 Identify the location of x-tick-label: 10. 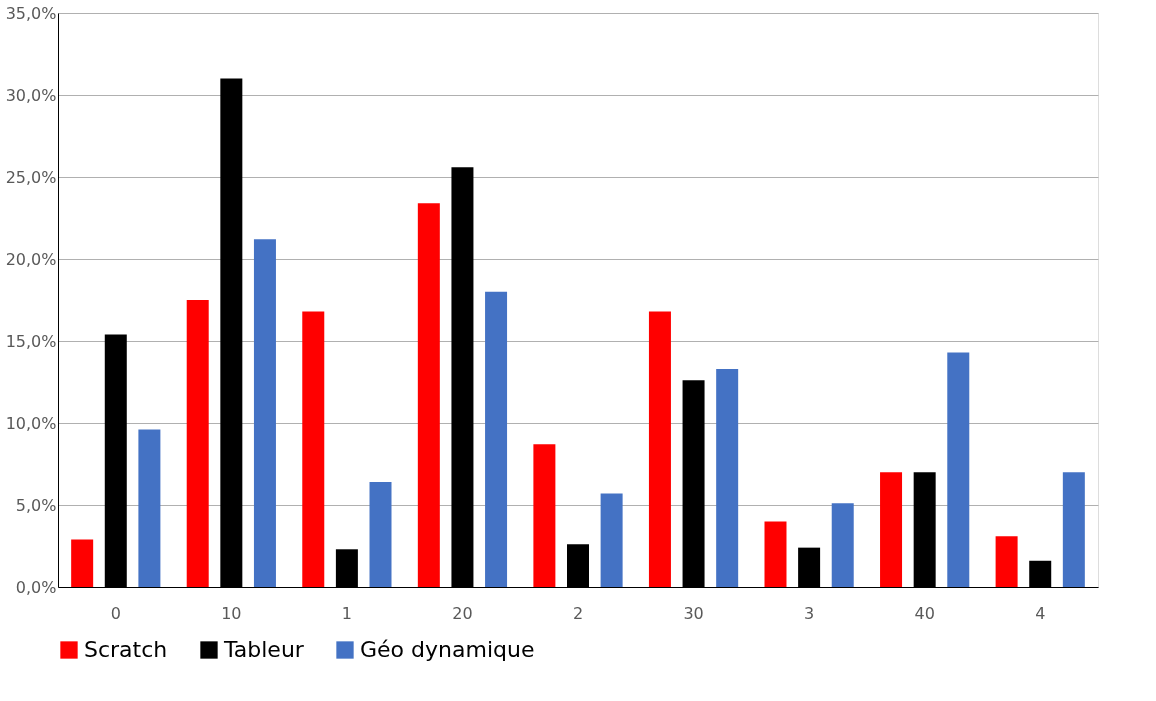
(231, 613).